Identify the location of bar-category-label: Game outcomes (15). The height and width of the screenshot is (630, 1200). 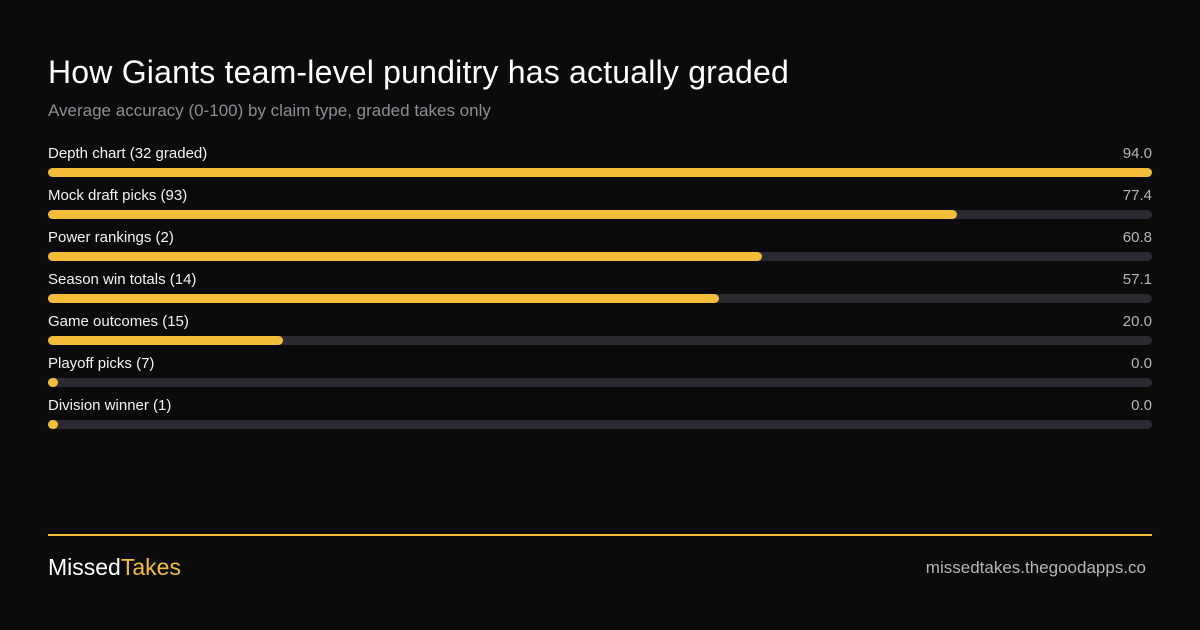
(118, 321).